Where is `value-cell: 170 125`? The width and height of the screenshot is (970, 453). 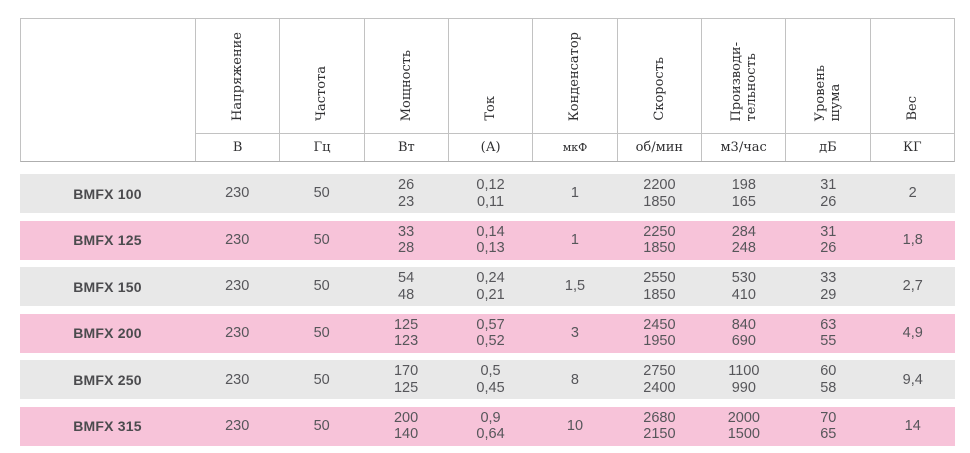 value-cell: 170 125 is located at coordinates (406, 379).